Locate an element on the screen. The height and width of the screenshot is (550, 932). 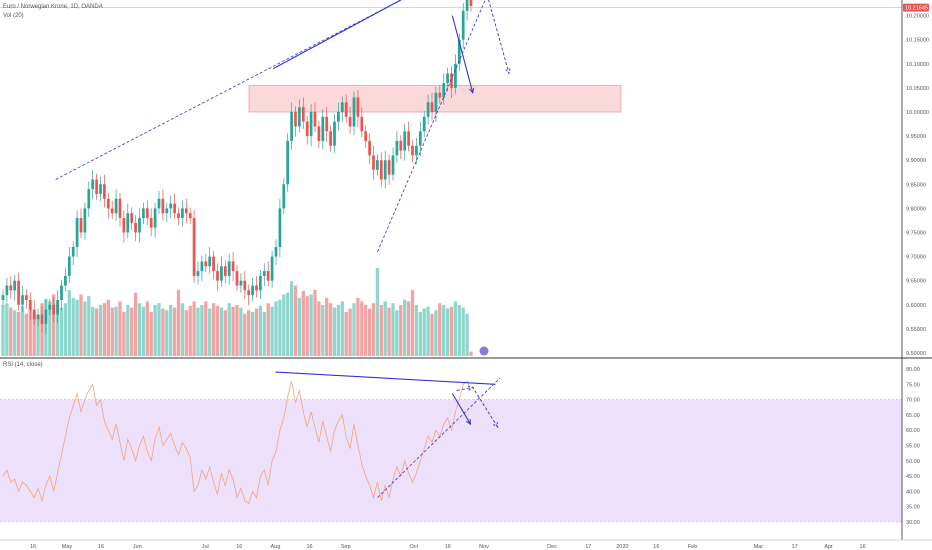
price-projection-path is located at coordinates (483, 37).